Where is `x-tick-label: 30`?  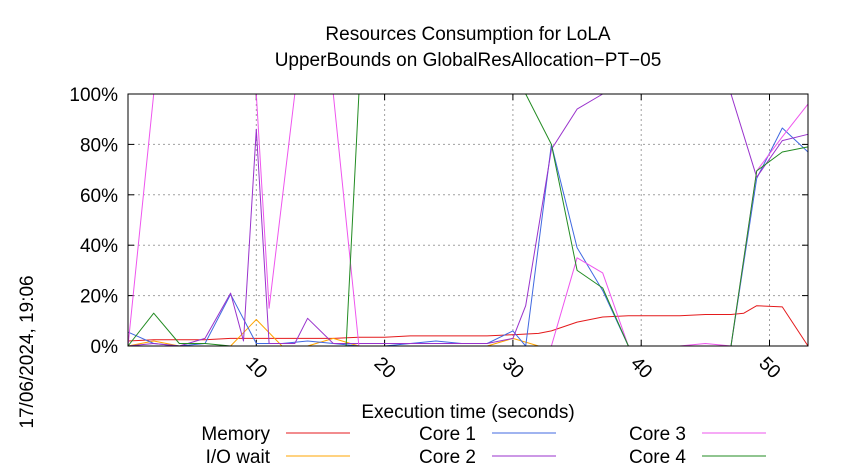
x-tick-label: 30 is located at coordinates (513, 368).